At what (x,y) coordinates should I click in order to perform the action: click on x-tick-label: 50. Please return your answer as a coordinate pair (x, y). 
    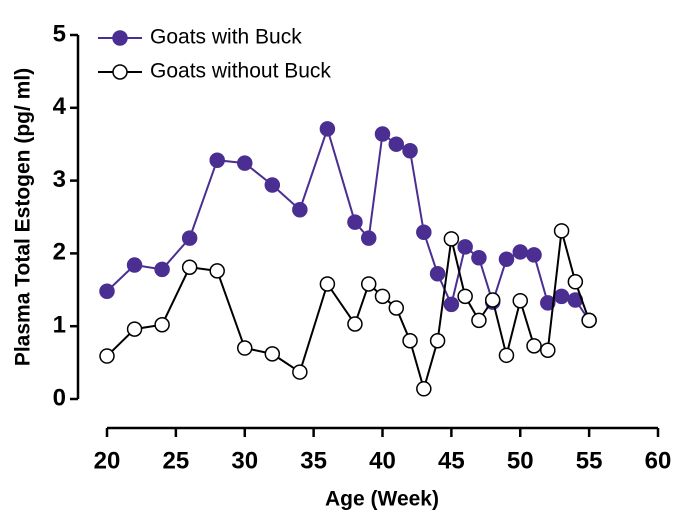
    Looking at the image, I should click on (520, 460).